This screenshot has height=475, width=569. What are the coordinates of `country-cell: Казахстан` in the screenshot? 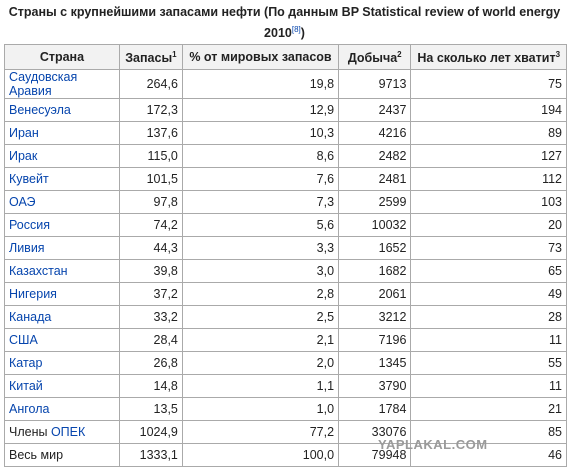 It's located at (62, 271).